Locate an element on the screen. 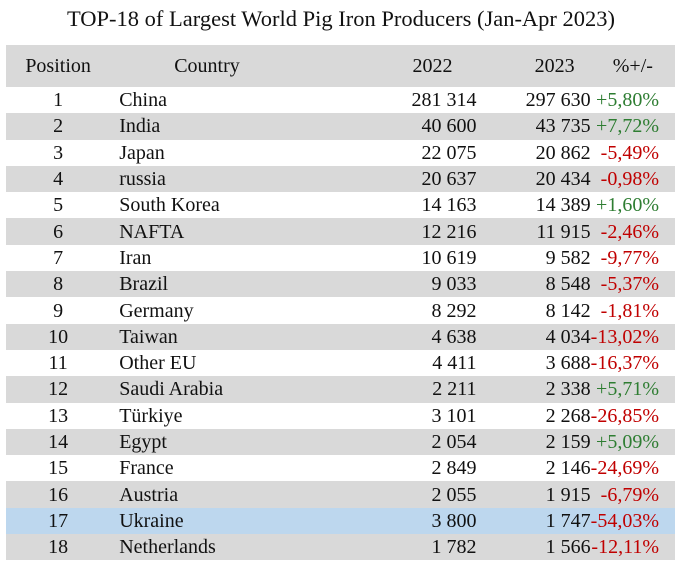 This screenshot has width=682, height=570. cell-2023: 20 862 is located at coordinates (563, 152).